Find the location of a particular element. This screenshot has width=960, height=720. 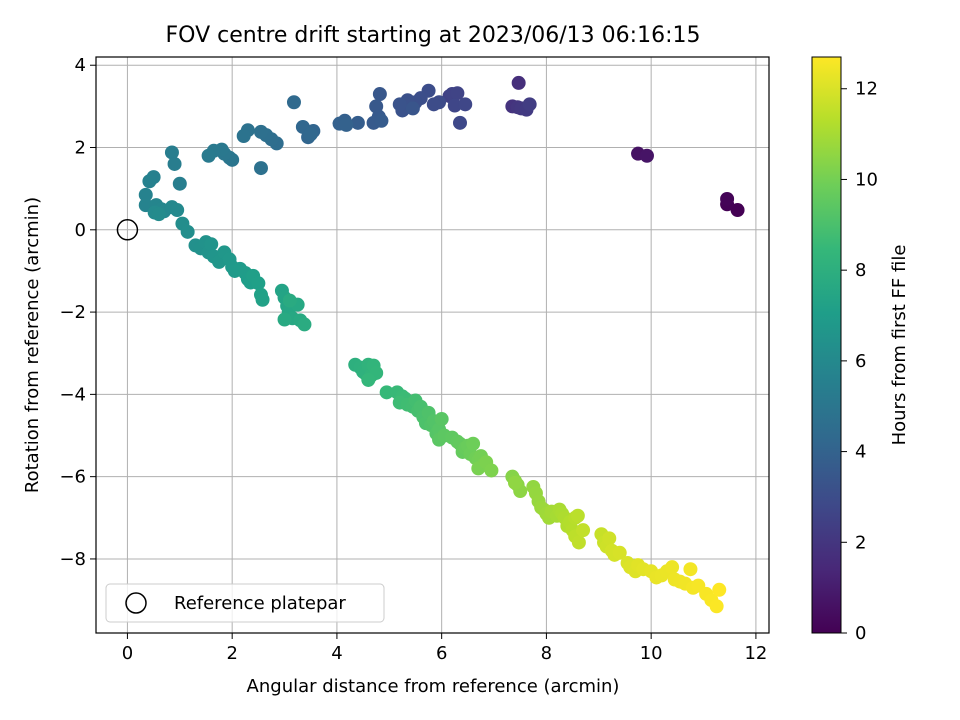

x-tick-label: 6 is located at coordinates (441, 653).